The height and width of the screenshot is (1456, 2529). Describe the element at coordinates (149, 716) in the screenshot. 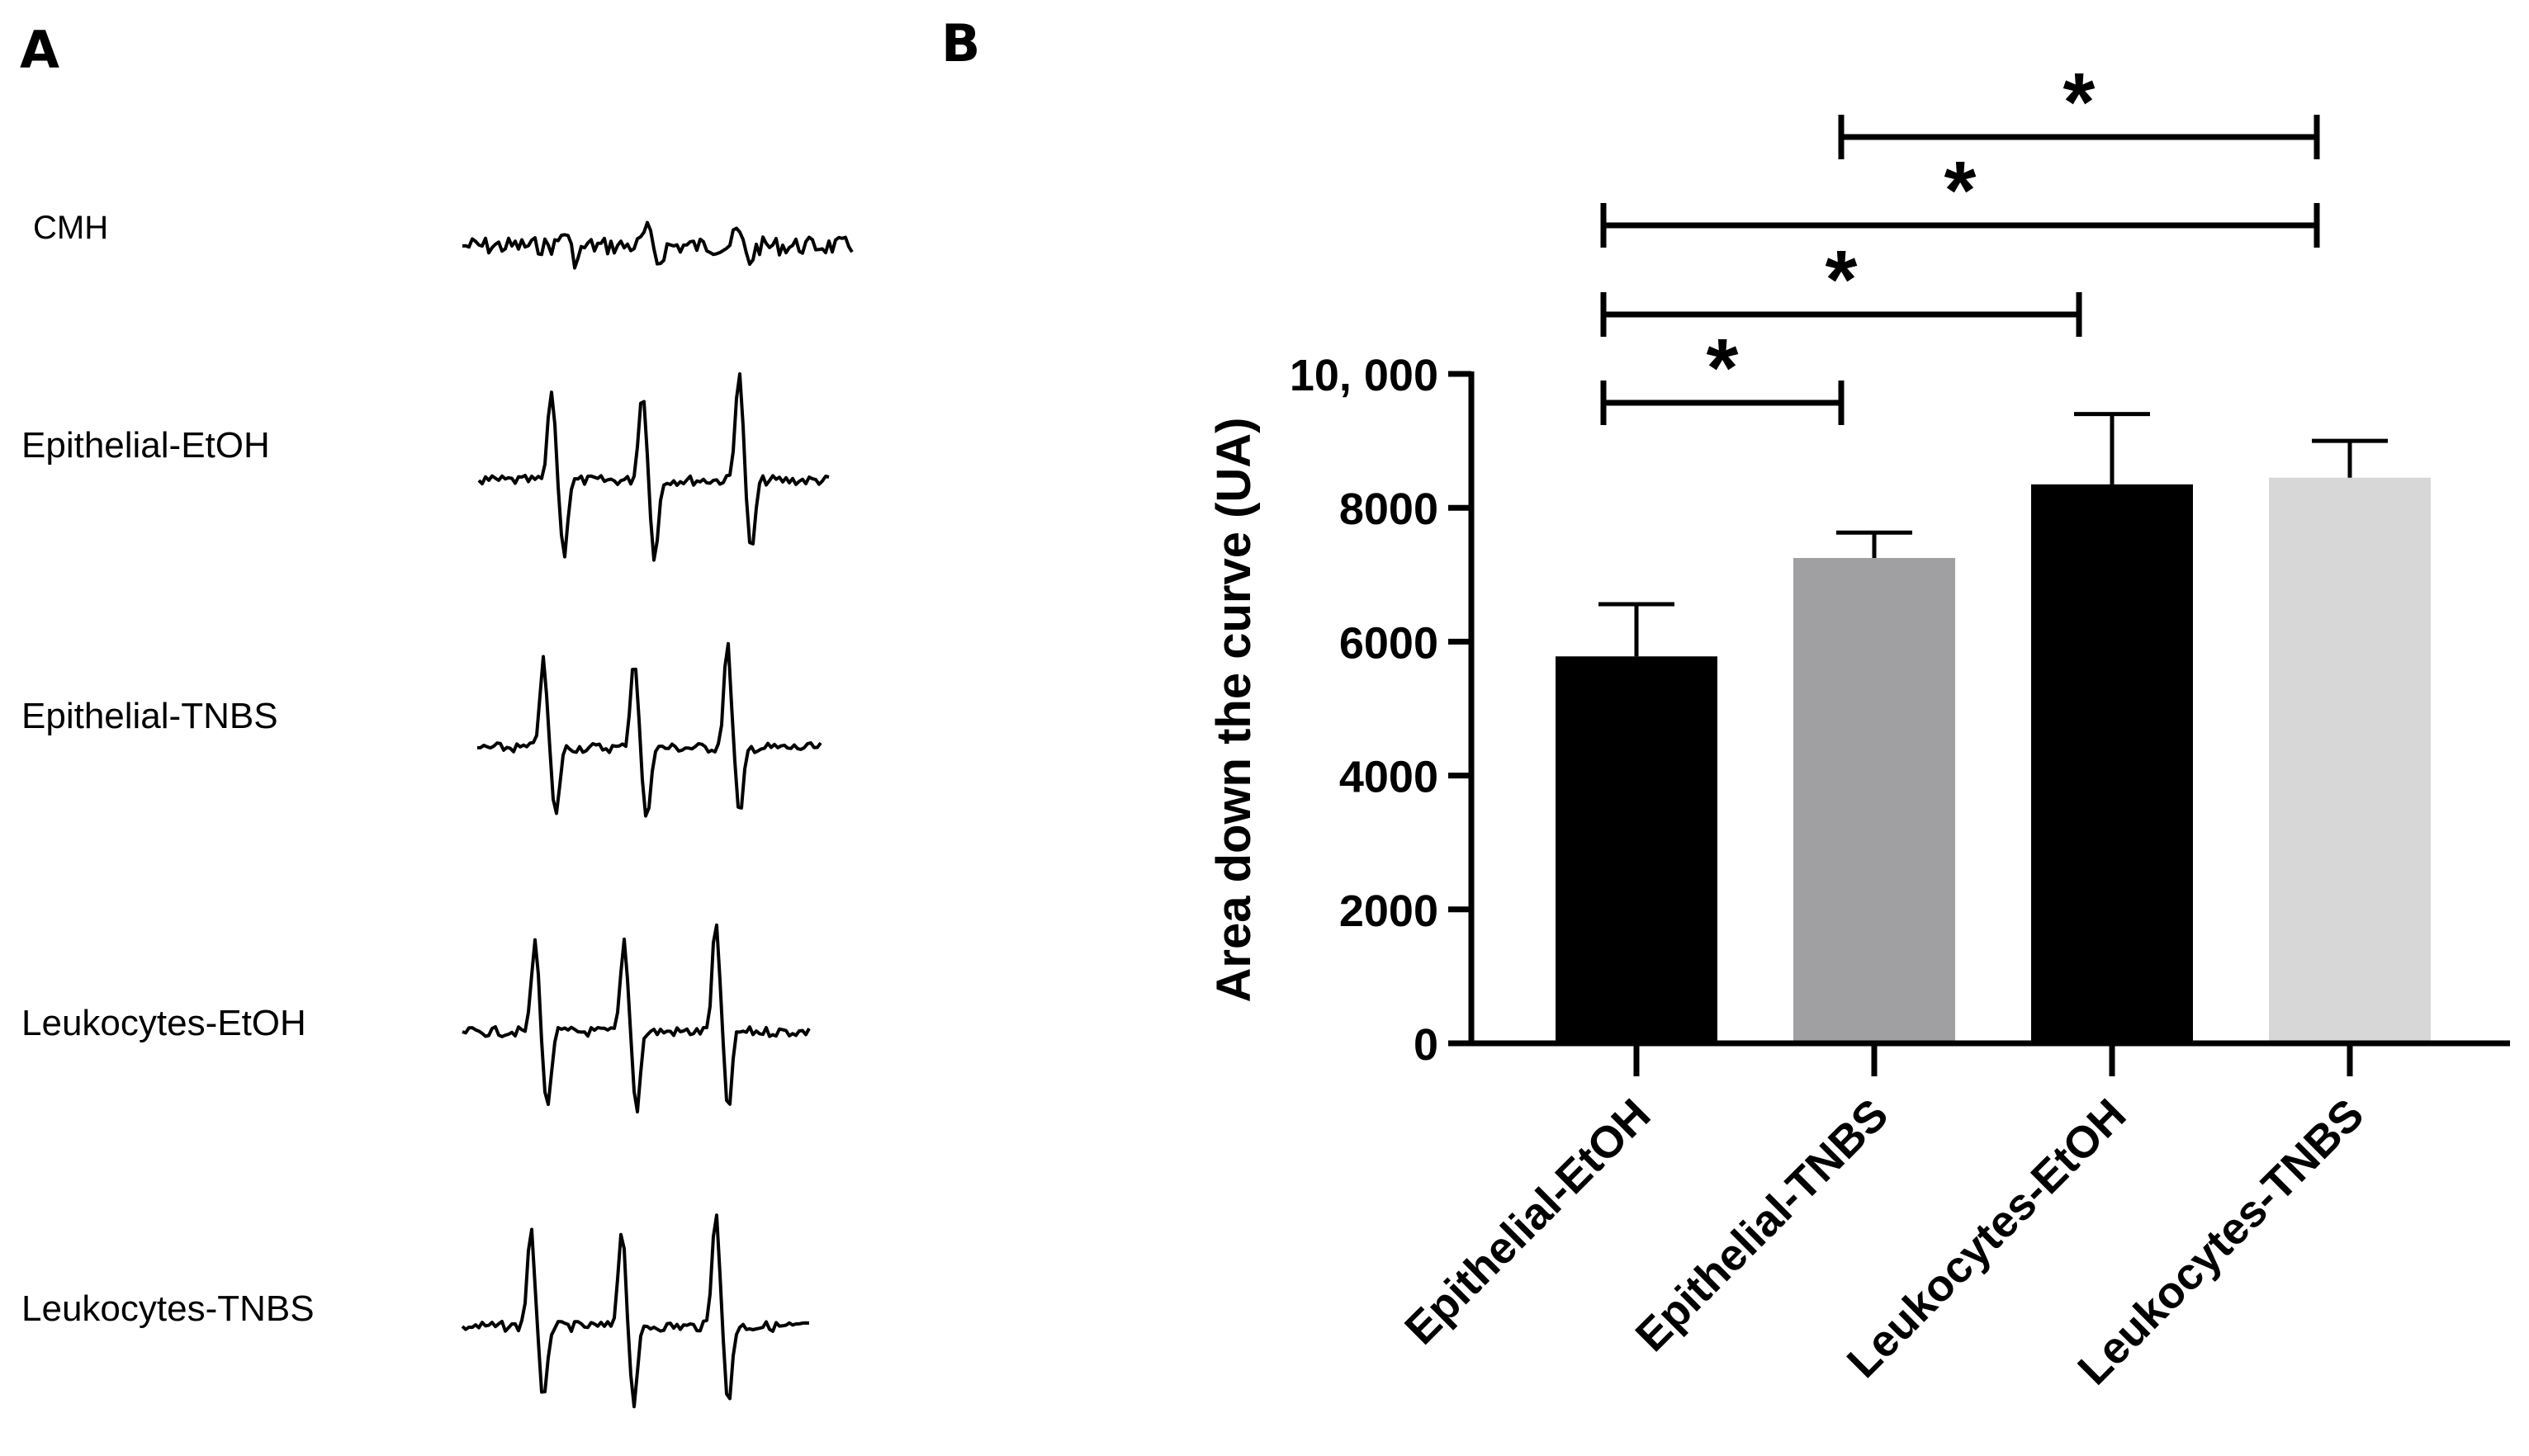

I see `trace-label-epithelial-tnbs: Epithelial-TNBS` at that location.